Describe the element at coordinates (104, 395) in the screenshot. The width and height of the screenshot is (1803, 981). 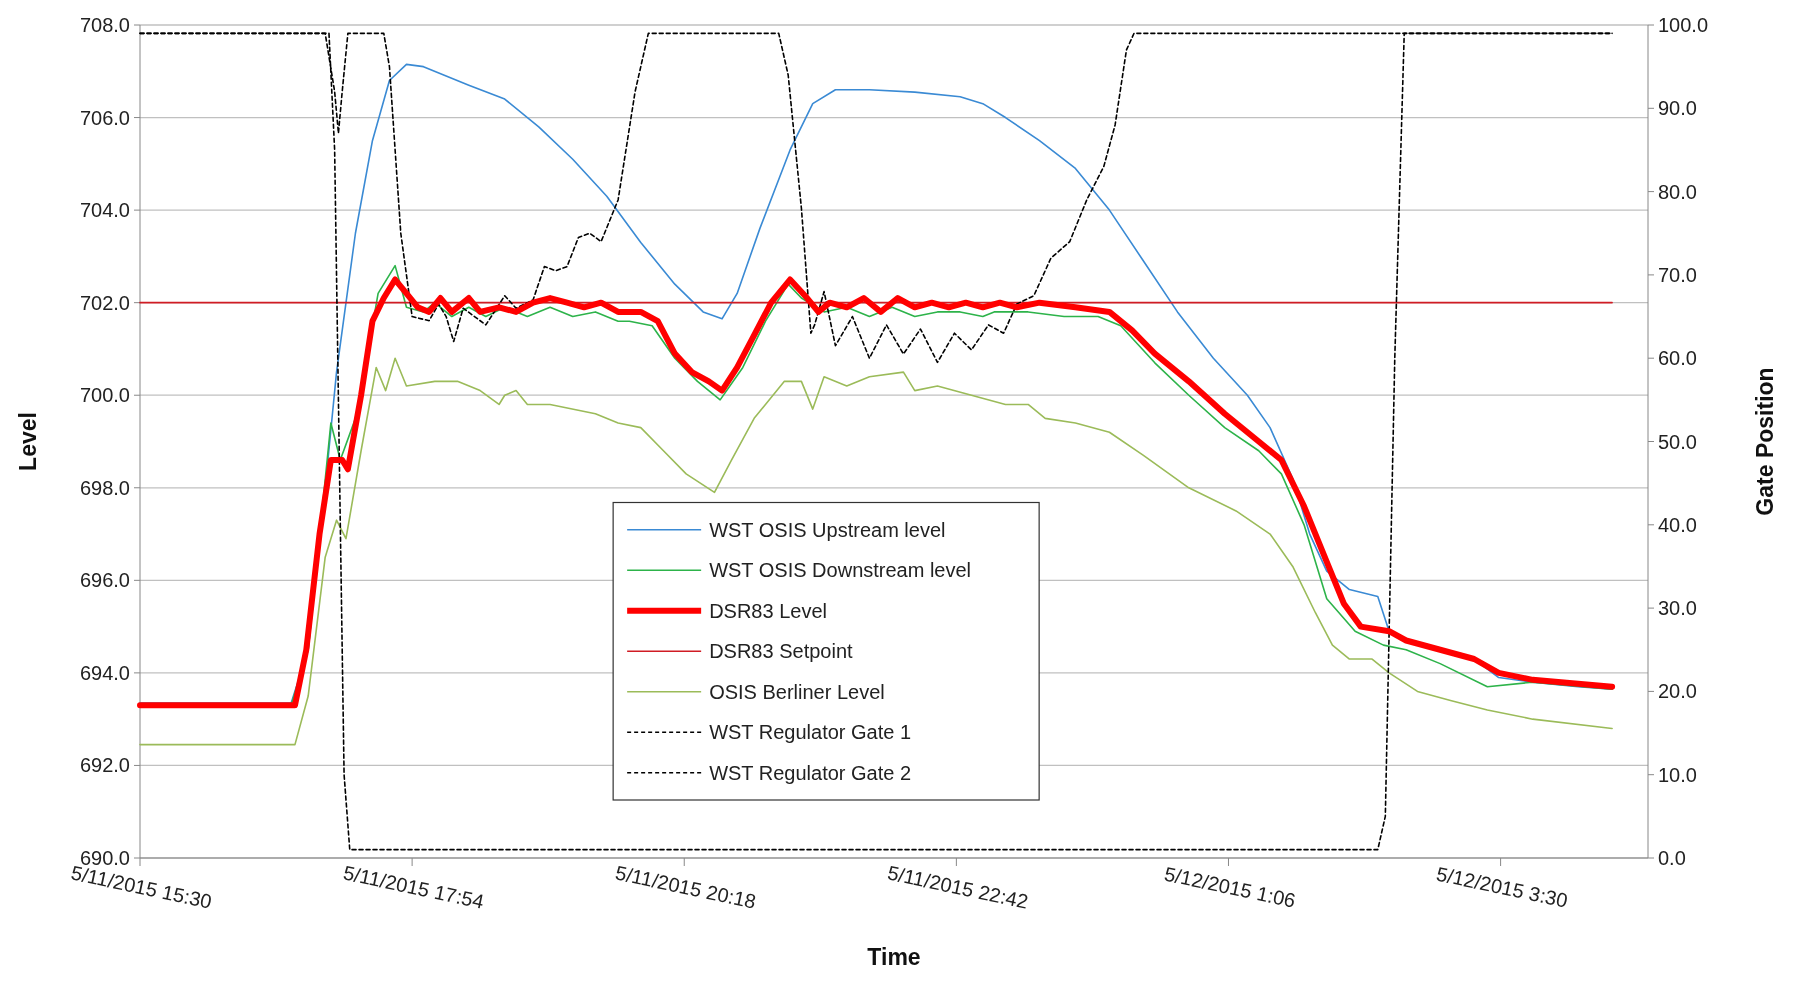
I see `y-tick-label: 700.0` at that location.